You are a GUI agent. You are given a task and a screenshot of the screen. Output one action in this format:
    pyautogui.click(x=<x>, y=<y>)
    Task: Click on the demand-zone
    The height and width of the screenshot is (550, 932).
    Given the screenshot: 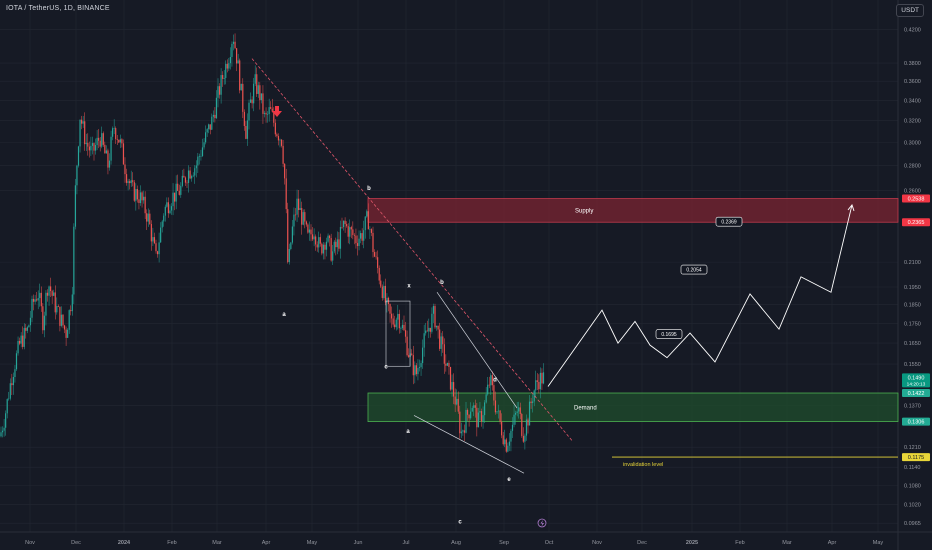 What is the action you would take?
    pyautogui.click(x=633, y=407)
    